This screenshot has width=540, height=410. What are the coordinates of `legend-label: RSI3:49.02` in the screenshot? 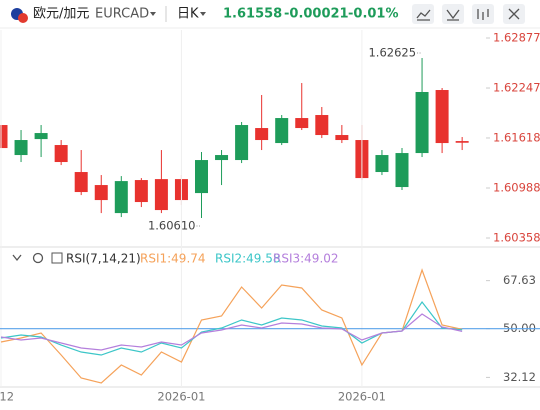 It's located at (306, 259).